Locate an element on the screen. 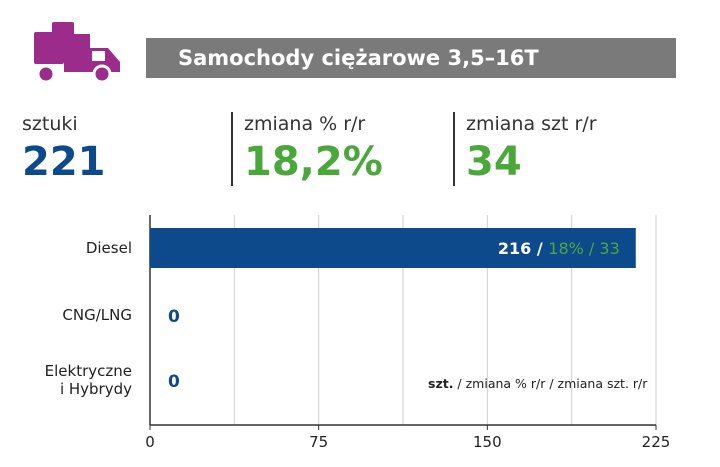 This screenshot has width=720, height=467. category-label: CNG/LNG is located at coordinates (97, 315).